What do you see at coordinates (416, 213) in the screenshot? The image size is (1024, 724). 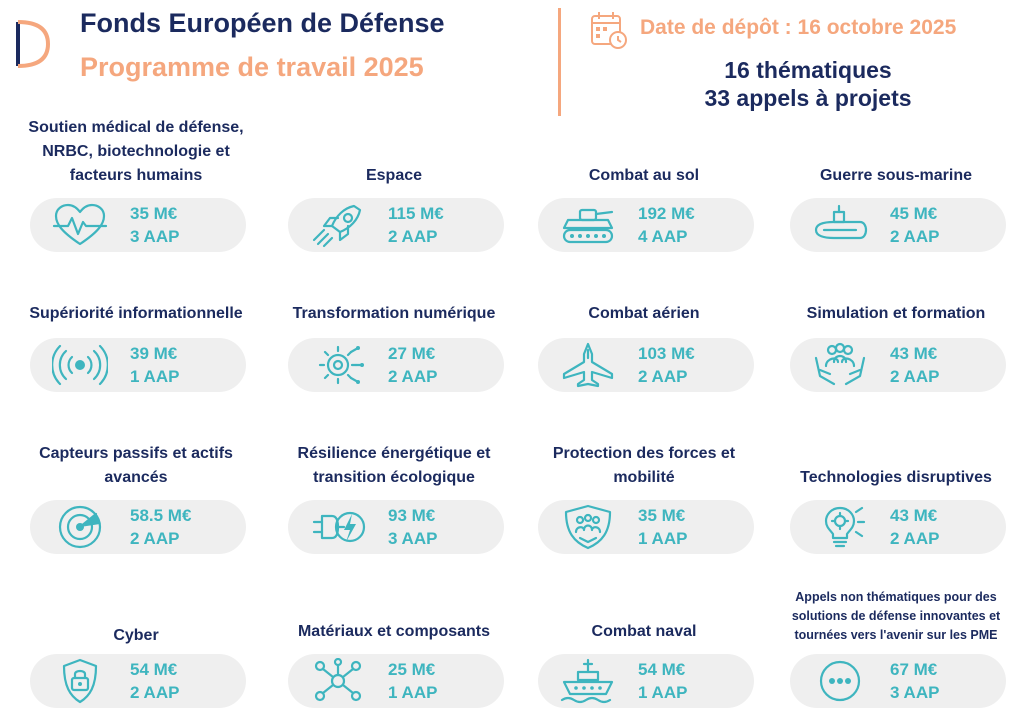 I see `theme-amount: 115 M€` at bounding box center [416, 213].